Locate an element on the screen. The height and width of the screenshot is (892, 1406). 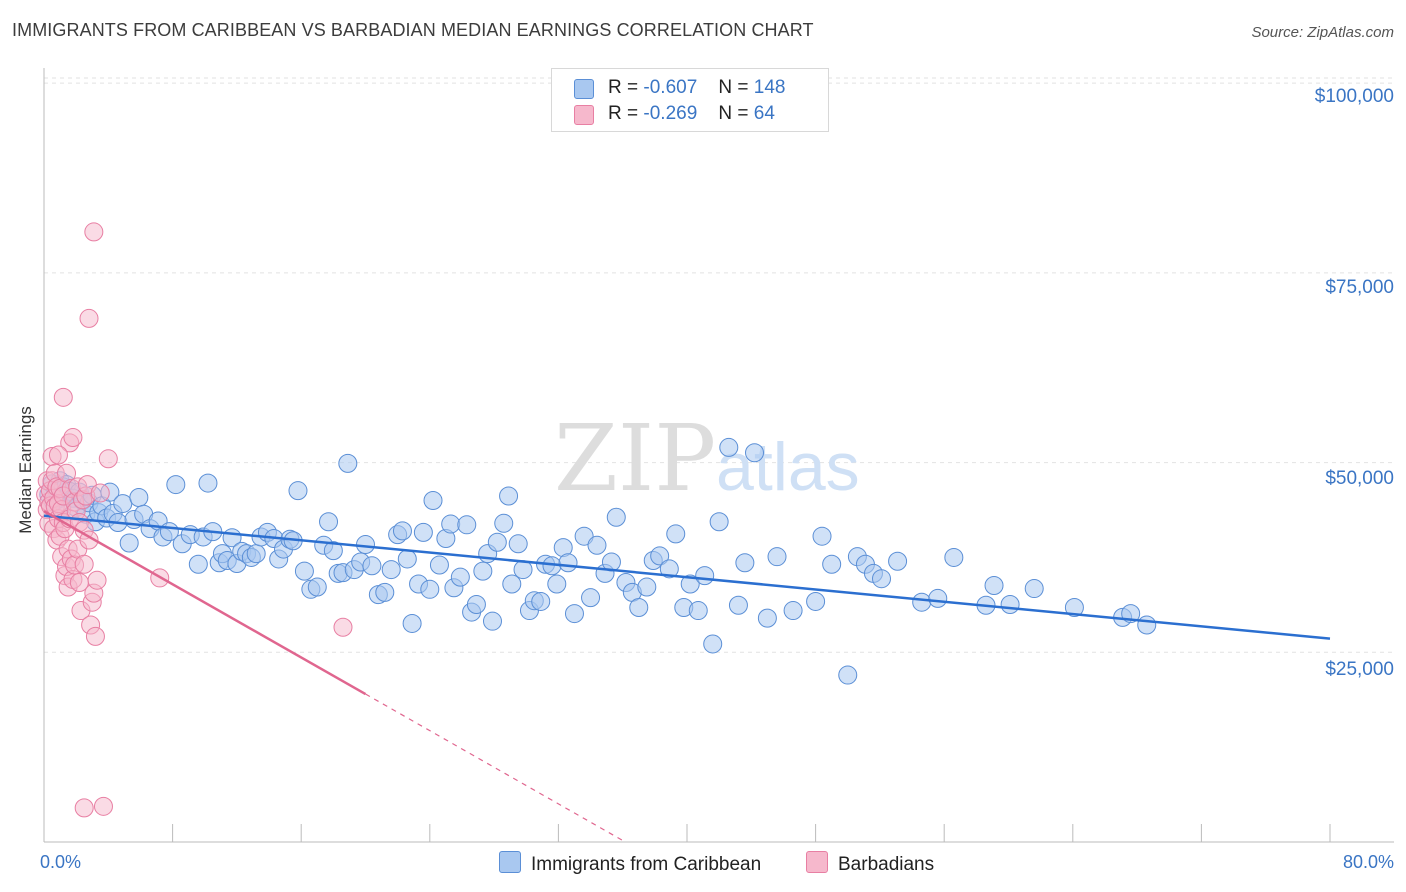
y-tick-label: $100,000 is located at coordinates (1354, 96).